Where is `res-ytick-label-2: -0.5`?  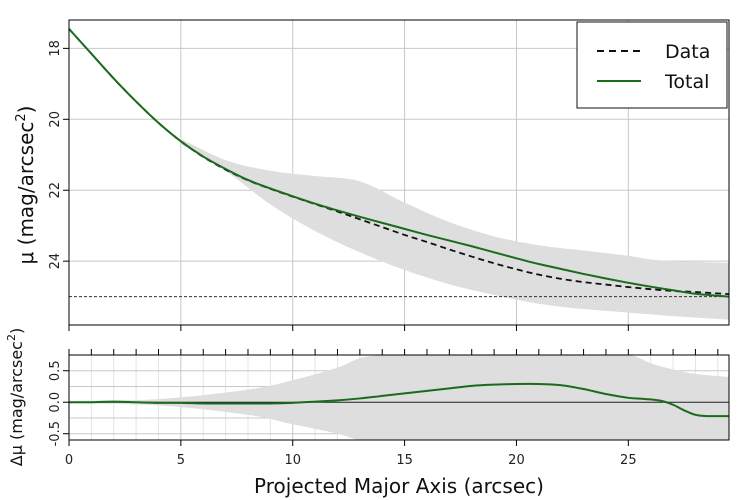
res-ytick-label-2: -0.5 is located at coordinates (55, 433).